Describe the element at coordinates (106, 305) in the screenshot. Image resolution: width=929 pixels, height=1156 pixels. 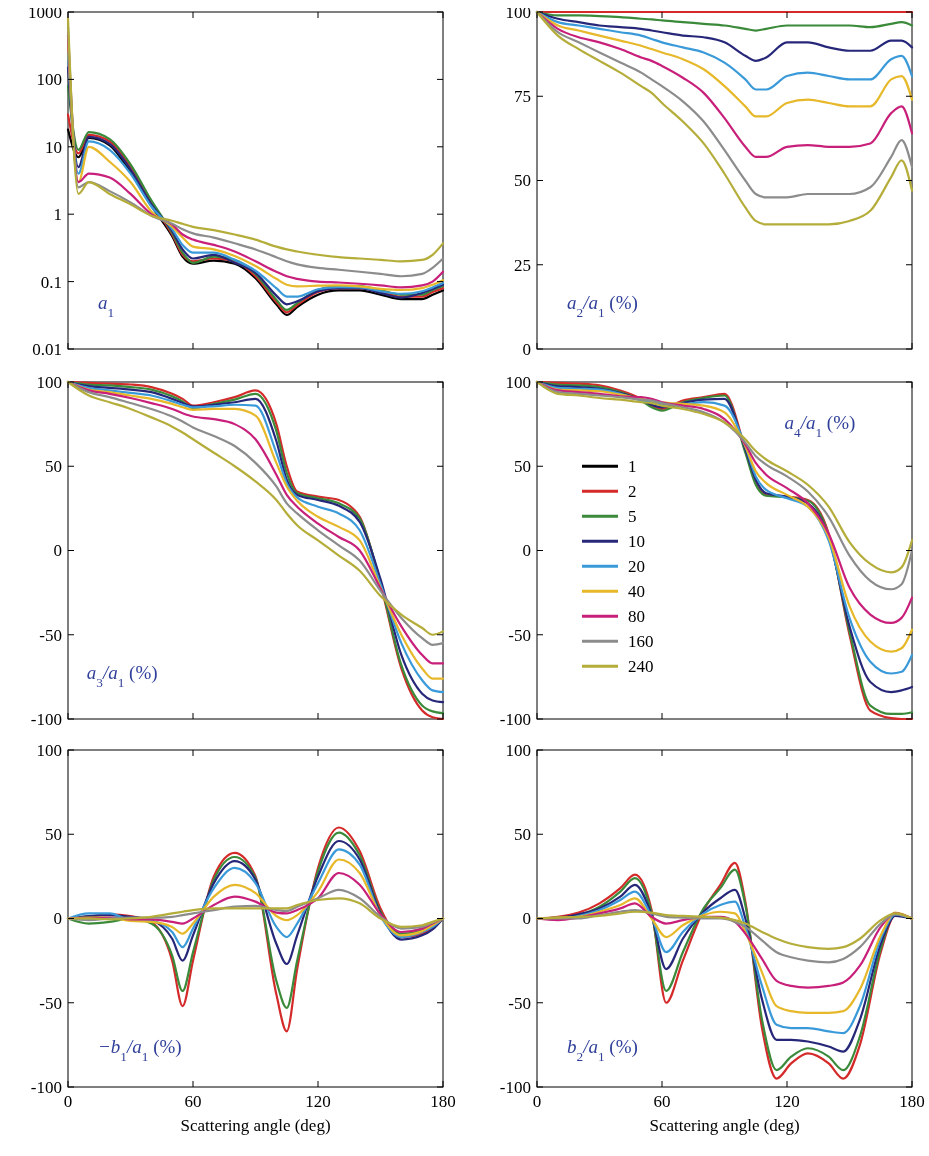
I see `annotation: a$_{1}$` at that location.